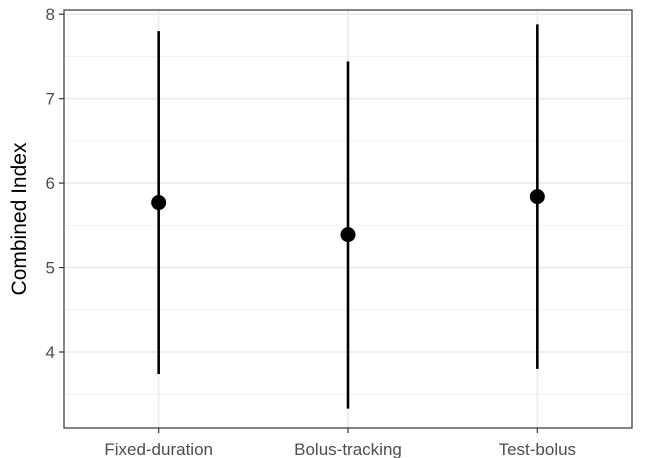 The image size is (646, 458). What do you see at coordinates (19, 218) in the screenshot?
I see `y-axis-title: Combined Index` at bounding box center [19, 218].